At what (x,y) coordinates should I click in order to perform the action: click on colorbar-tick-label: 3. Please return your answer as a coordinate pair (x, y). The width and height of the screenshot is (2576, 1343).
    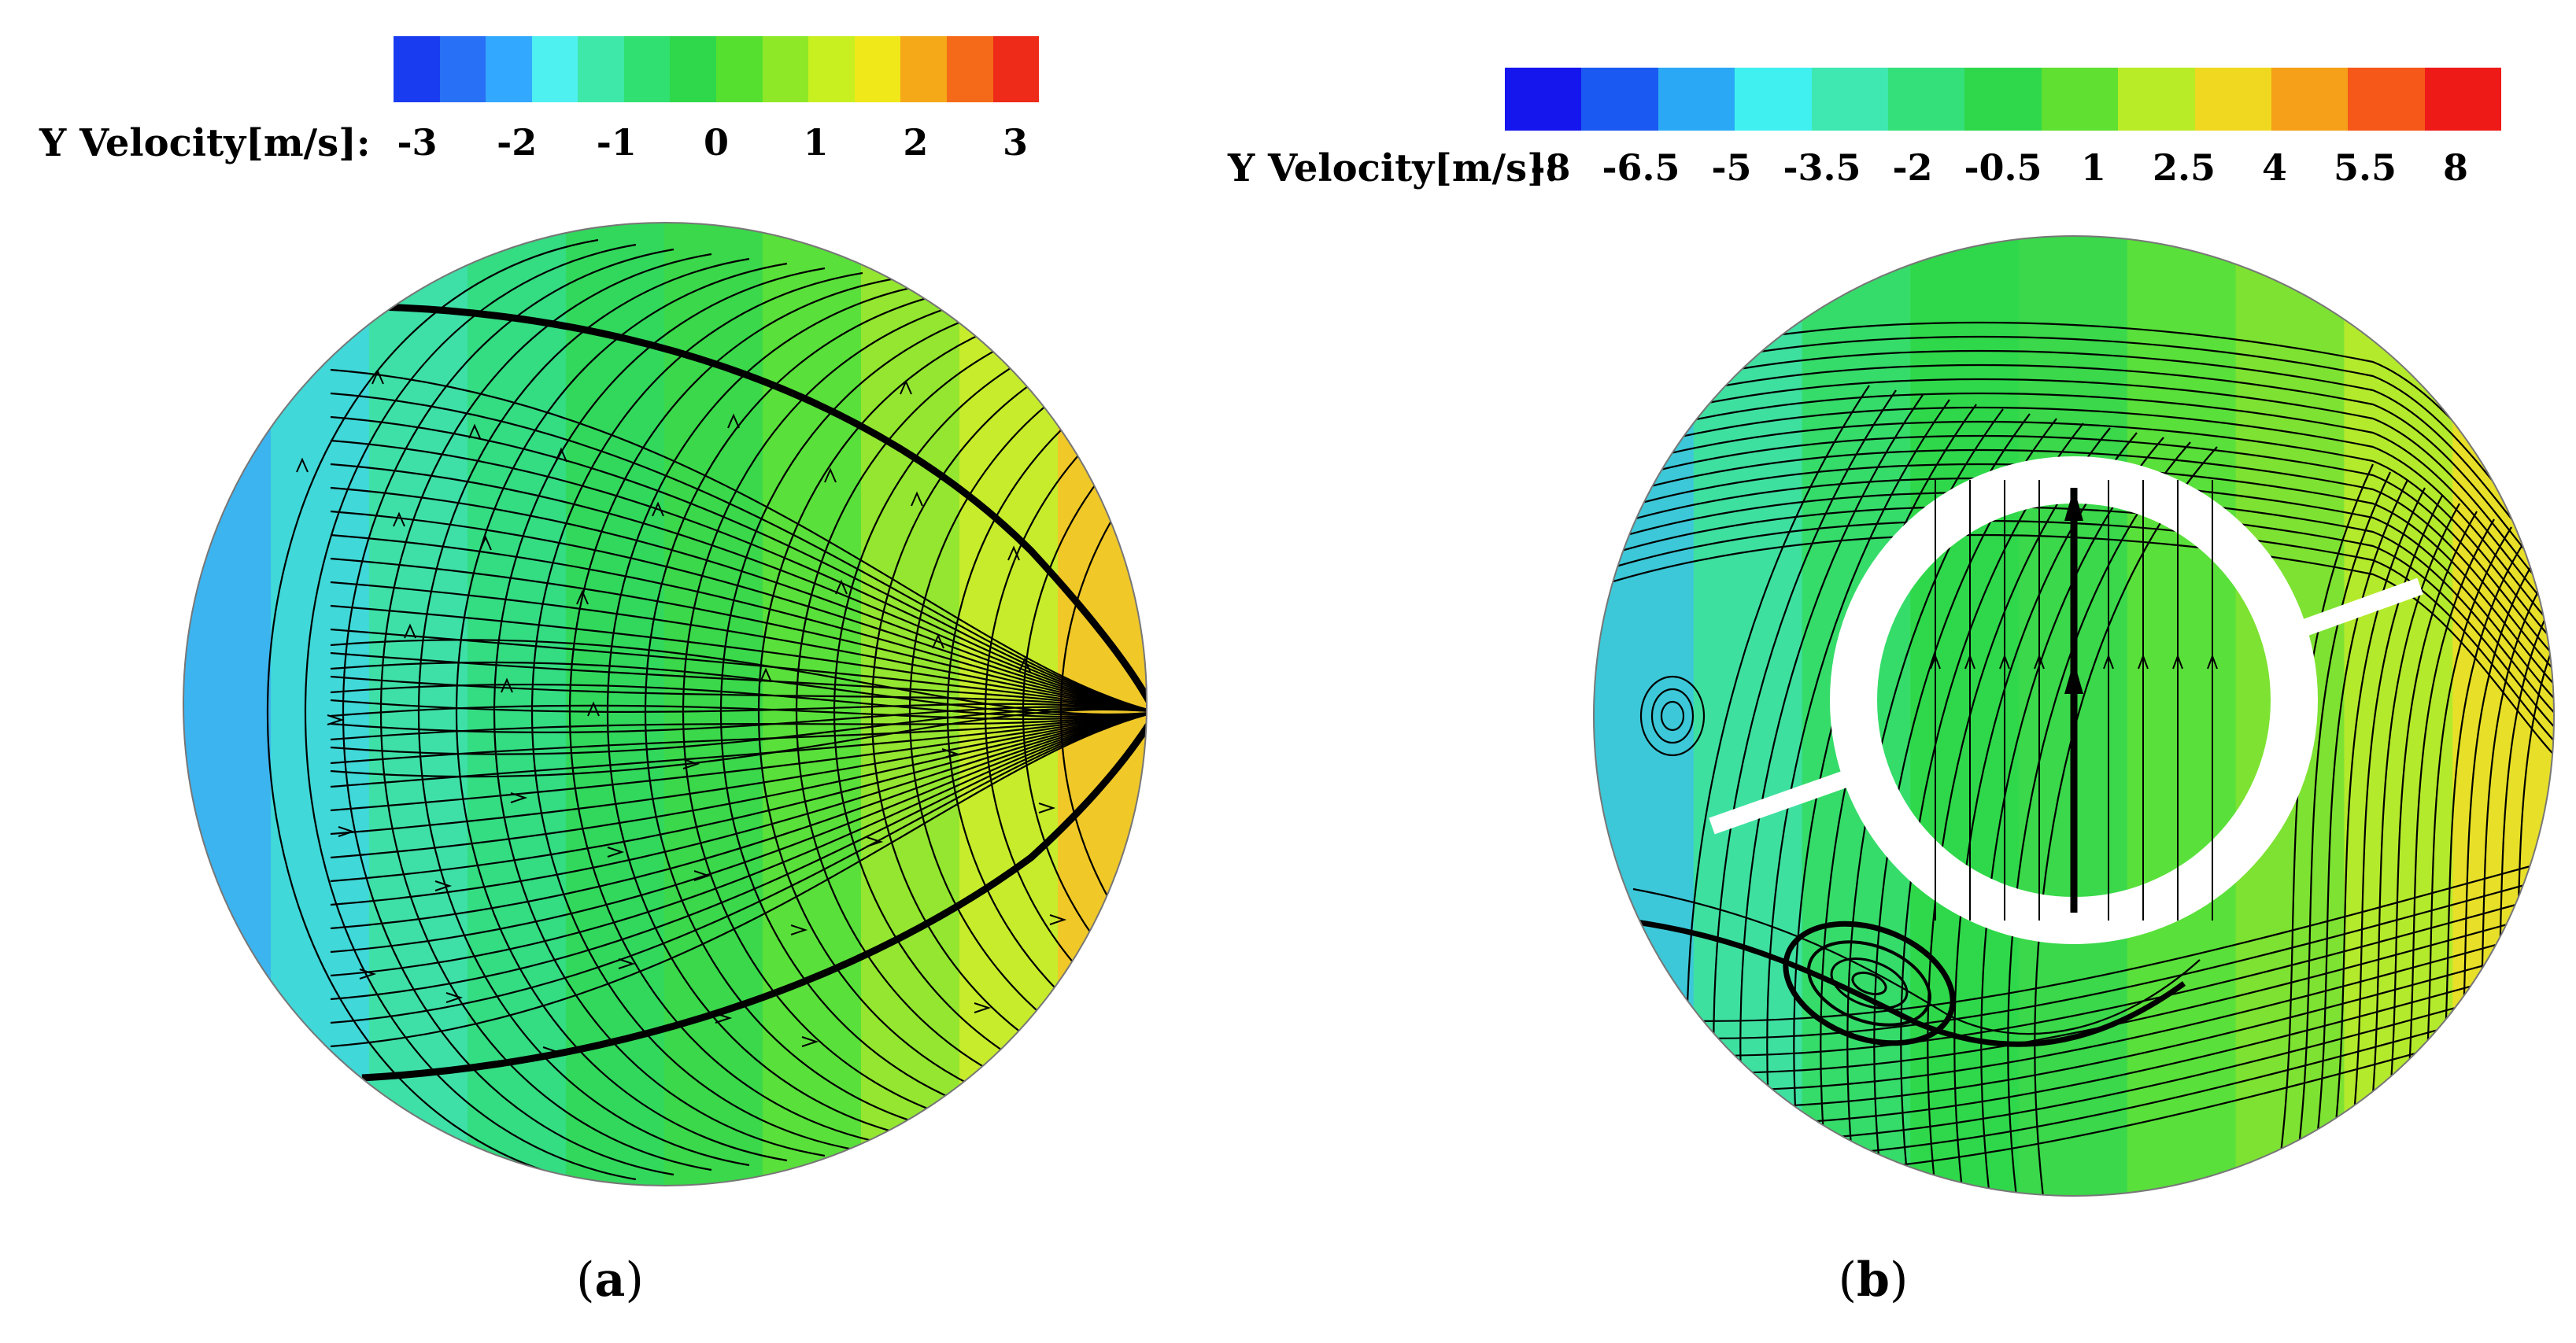
    Looking at the image, I should click on (1015, 142).